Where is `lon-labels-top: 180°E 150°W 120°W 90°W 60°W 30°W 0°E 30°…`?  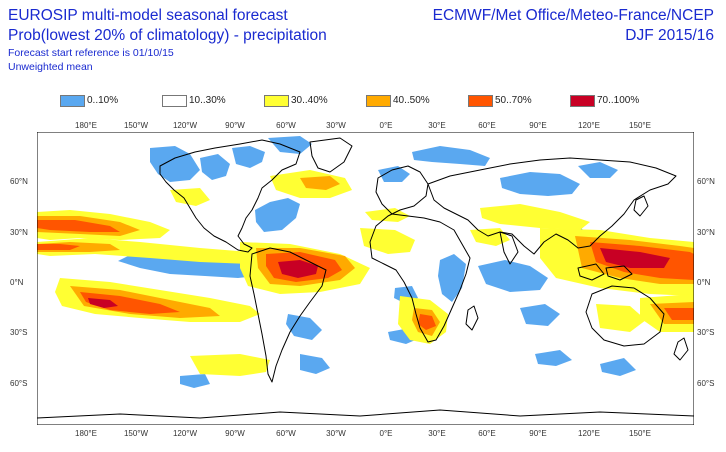 lon-labels-top: 180°E 150°W 120°W 90°W 60°W 30°W 0°E 30°… is located at coordinates (363, 125).